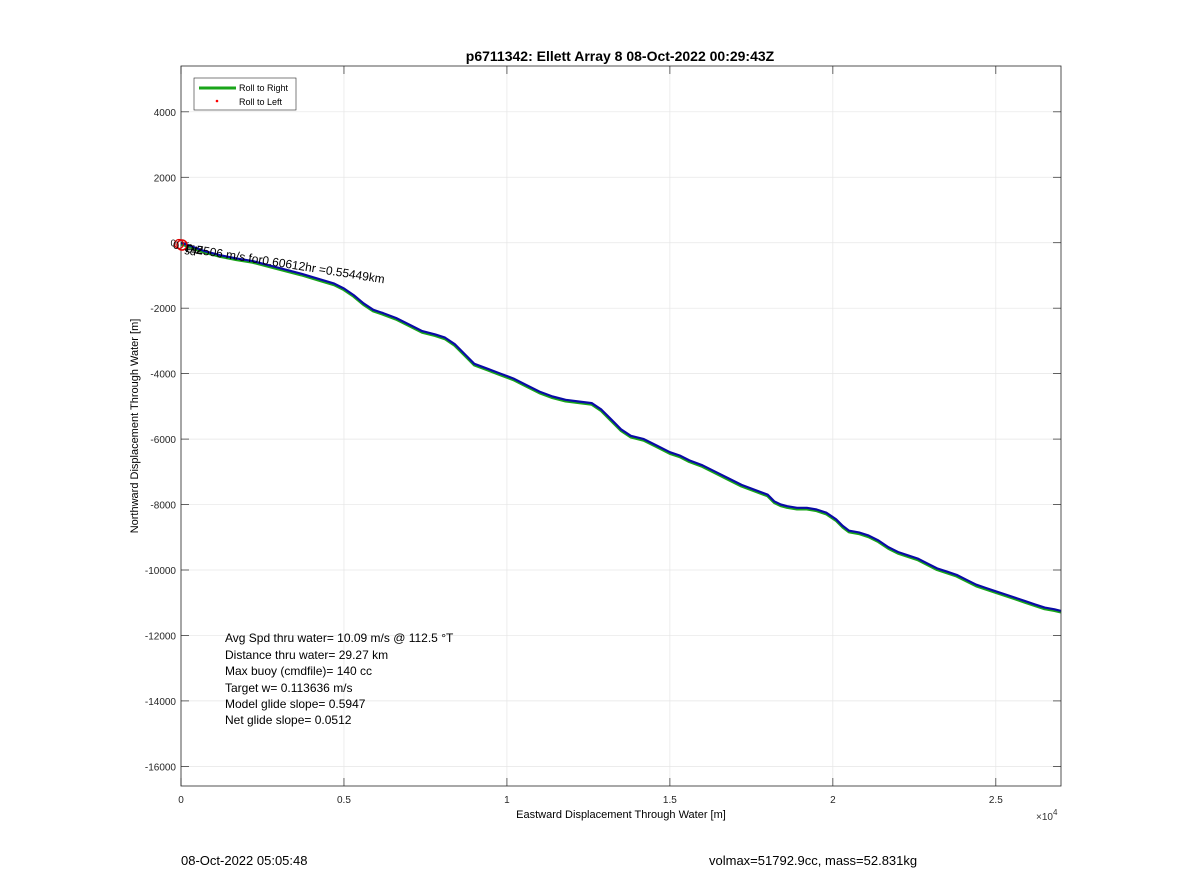 The width and height of the screenshot is (1200, 885). I want to click on y-tick-label: 4000, so click(165, 113).